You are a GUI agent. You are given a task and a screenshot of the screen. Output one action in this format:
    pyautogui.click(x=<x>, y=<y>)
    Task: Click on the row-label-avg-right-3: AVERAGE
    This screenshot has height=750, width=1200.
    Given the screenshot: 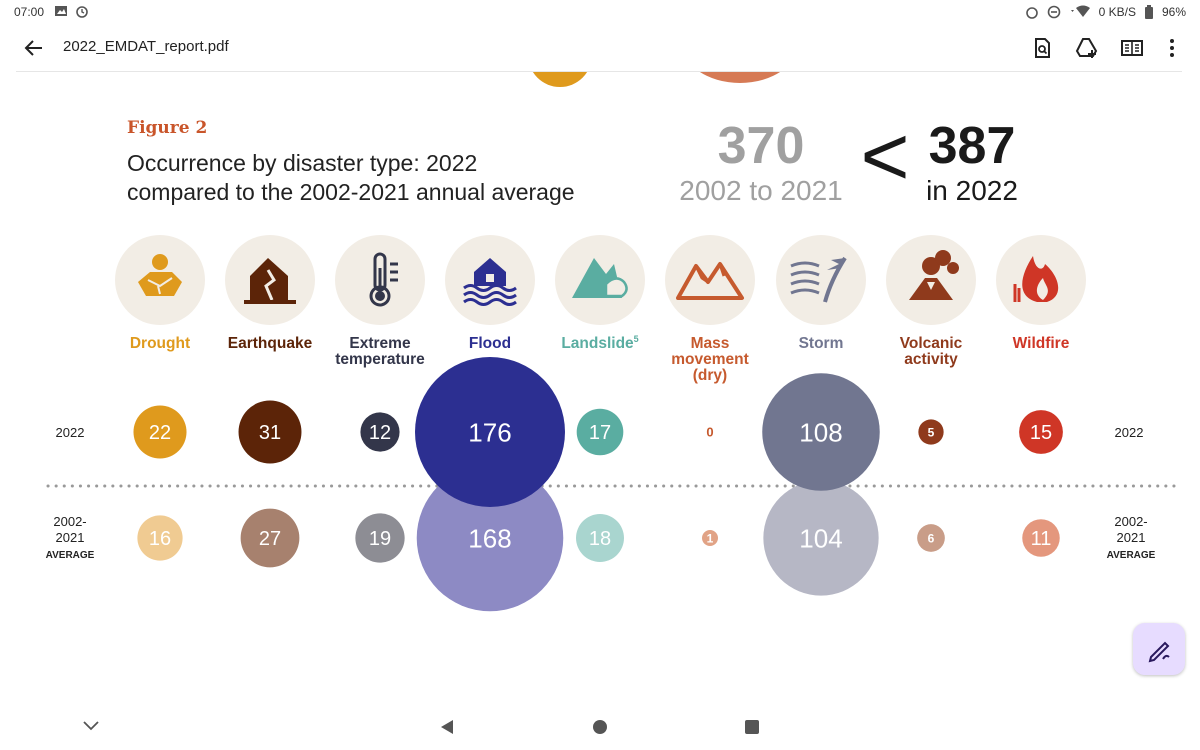 What is the action you would take?
    pyautogui.click(x=1131, y=555)
    